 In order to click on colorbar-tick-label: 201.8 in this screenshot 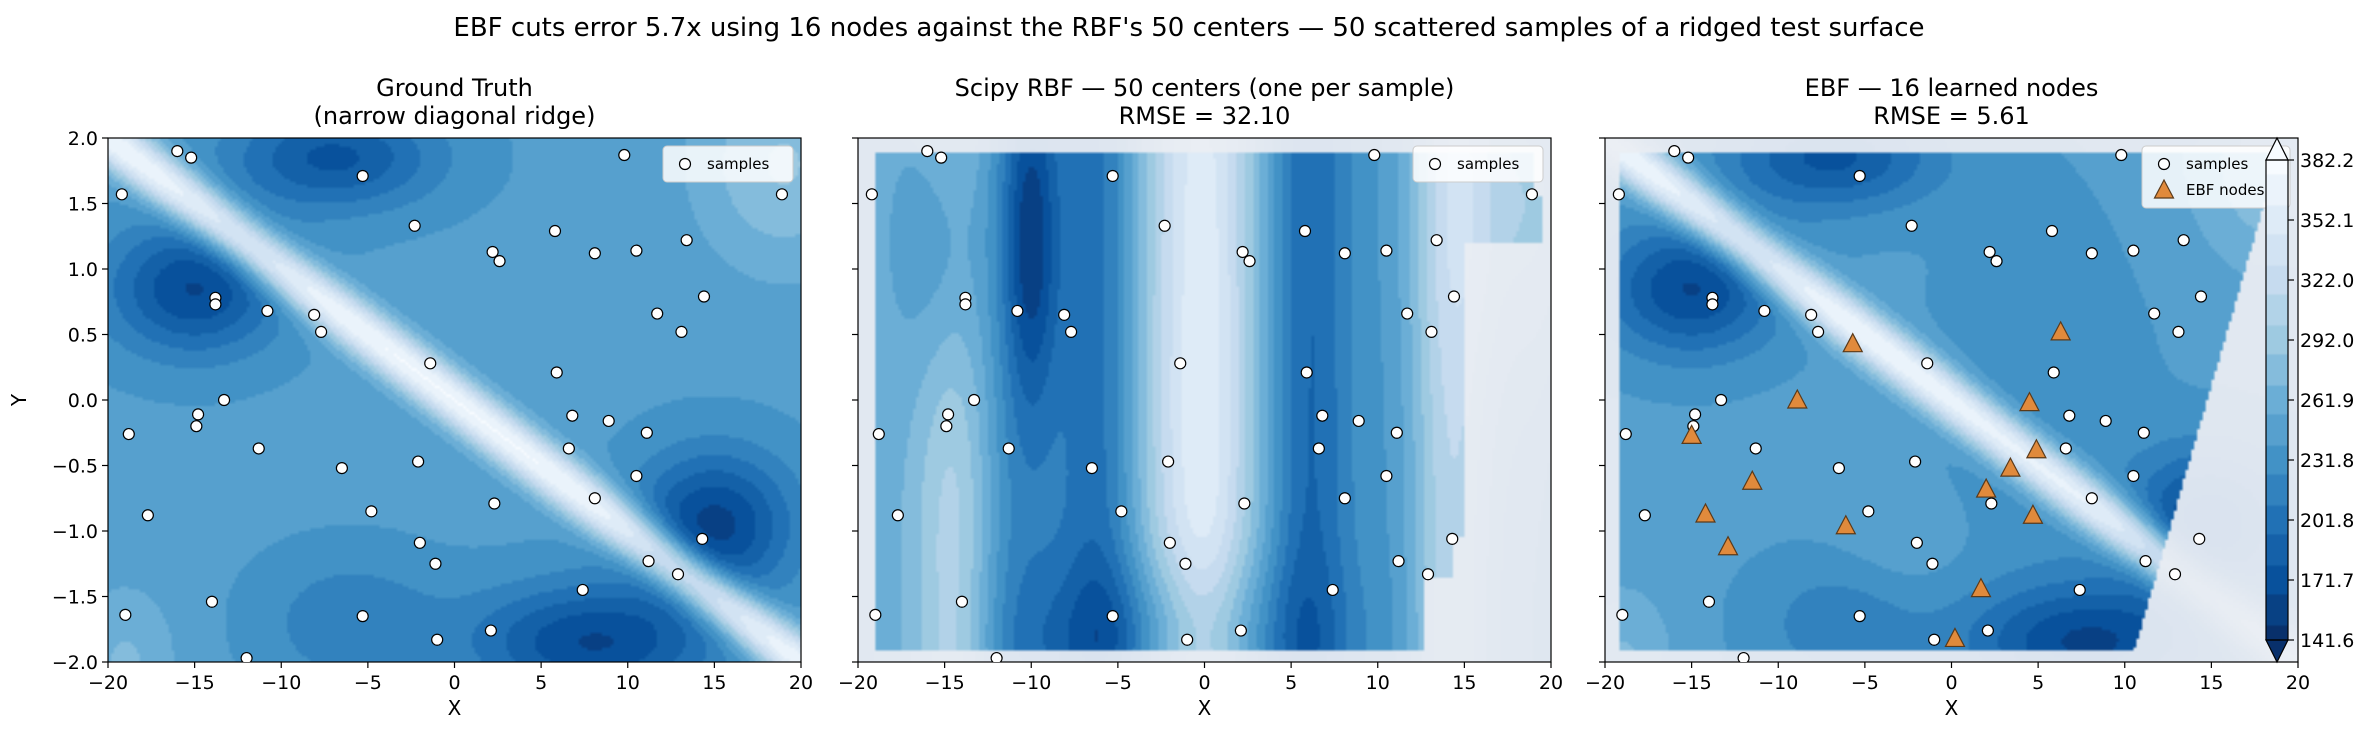, I will do `click(2327, 521)`.